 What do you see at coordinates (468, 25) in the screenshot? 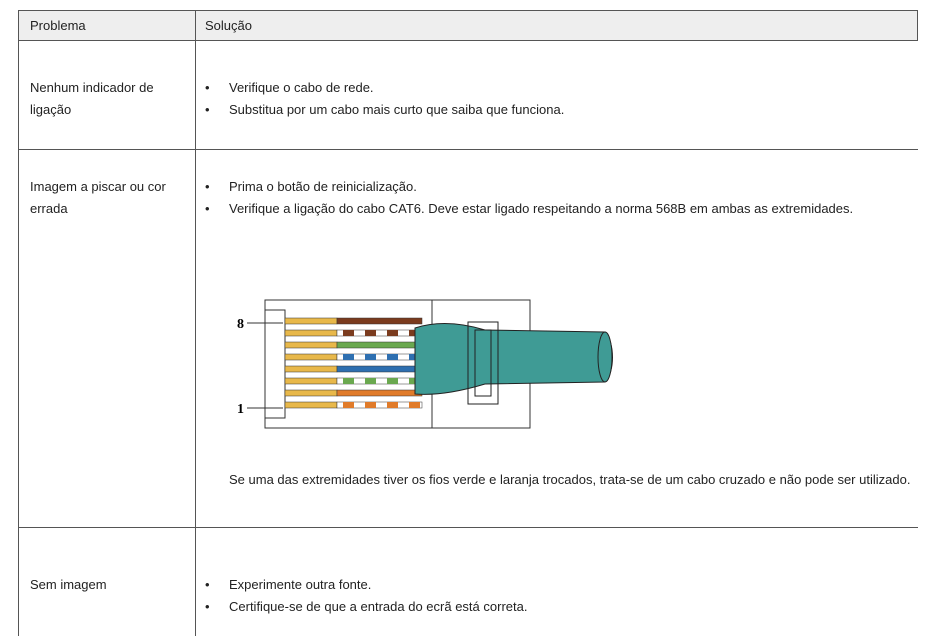
I see `header-bg` at bounding box center [468, 25].